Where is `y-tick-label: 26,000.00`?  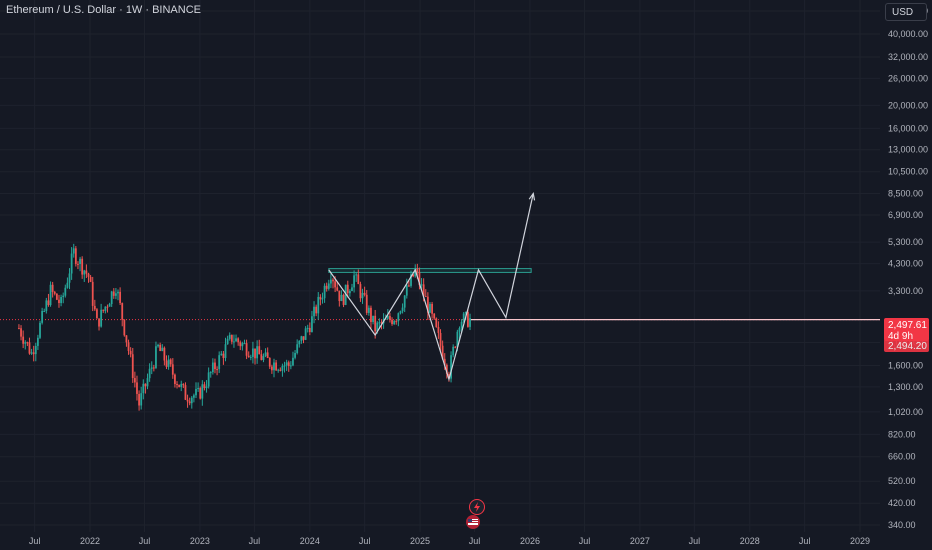
y-tick-label: 26,000.00 is located at coordinates (908, 78).